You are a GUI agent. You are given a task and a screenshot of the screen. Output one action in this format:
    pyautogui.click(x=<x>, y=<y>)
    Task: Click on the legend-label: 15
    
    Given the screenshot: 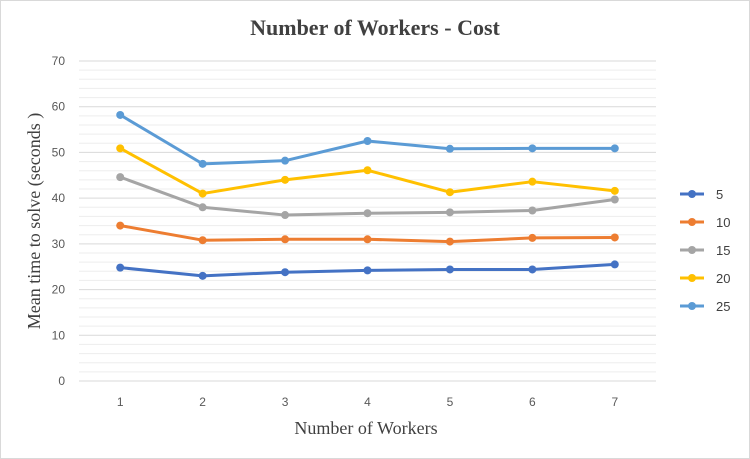 What is the action you would take?
    pyautogui.click(x=723, y=250)
    